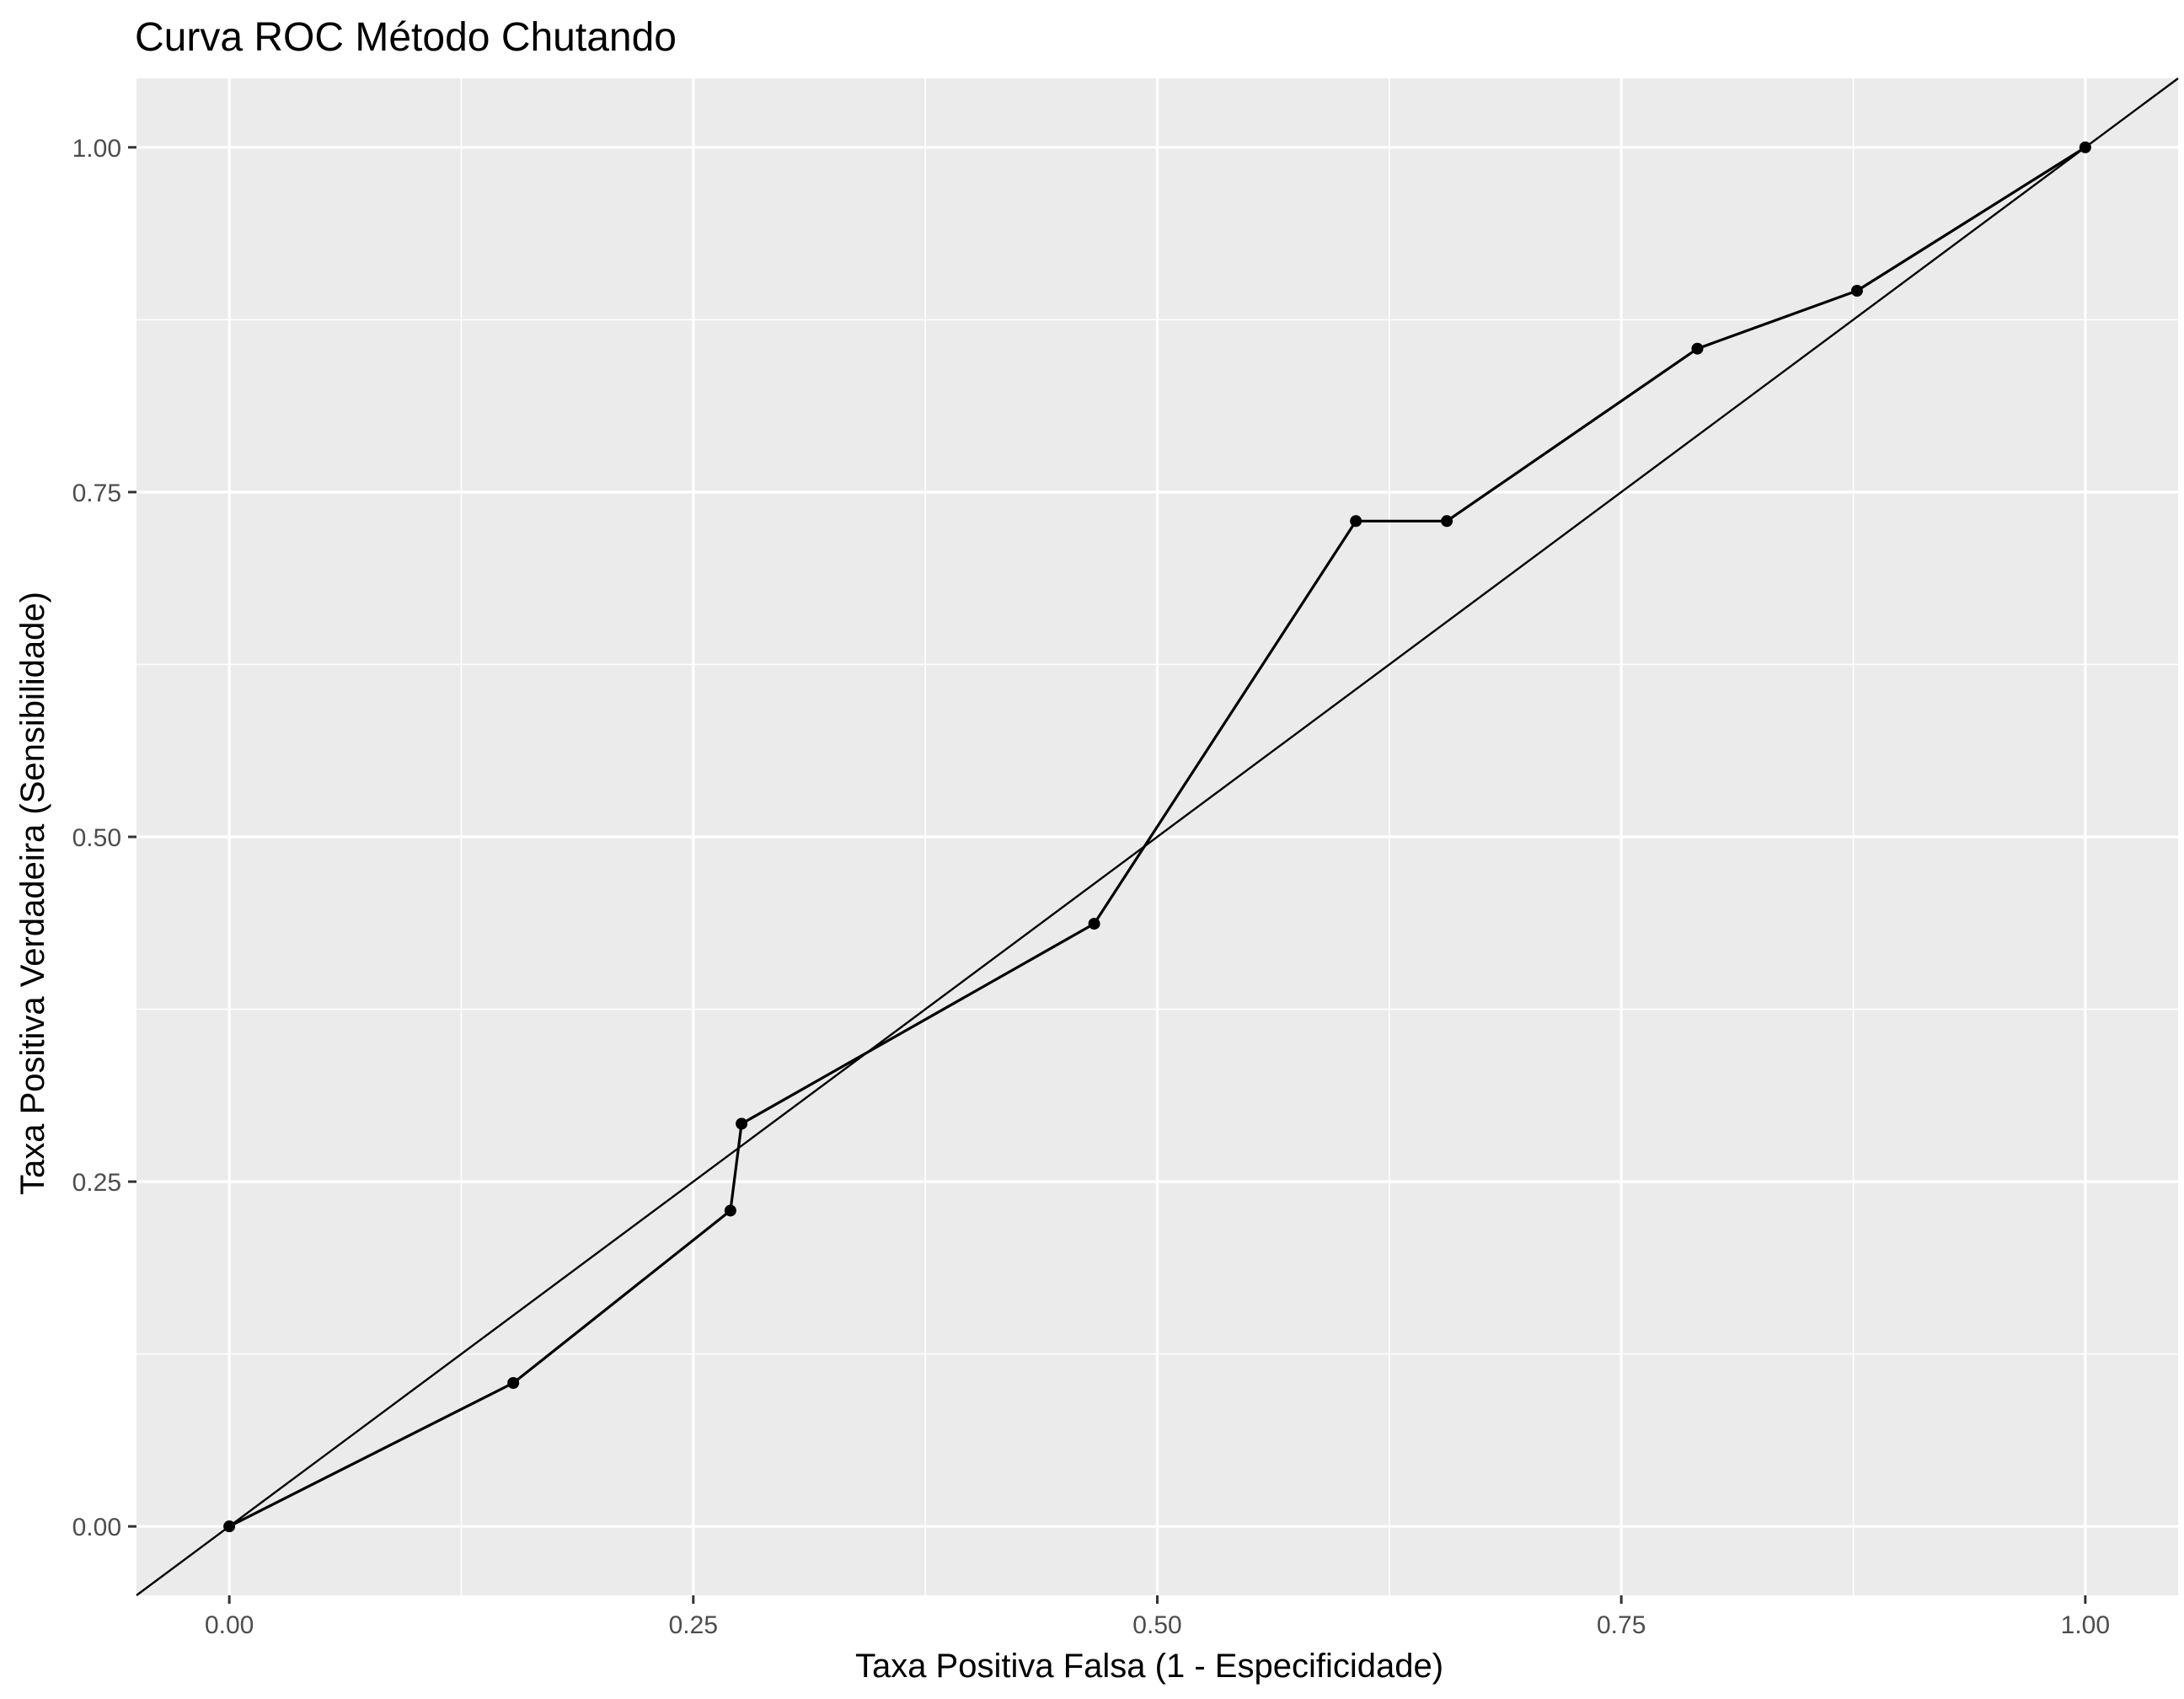  What do you see at coordinates (2085, 1625) in the screenshot?
I see `x-tick-label: 1.00` at bounding box center [2085, 1625].